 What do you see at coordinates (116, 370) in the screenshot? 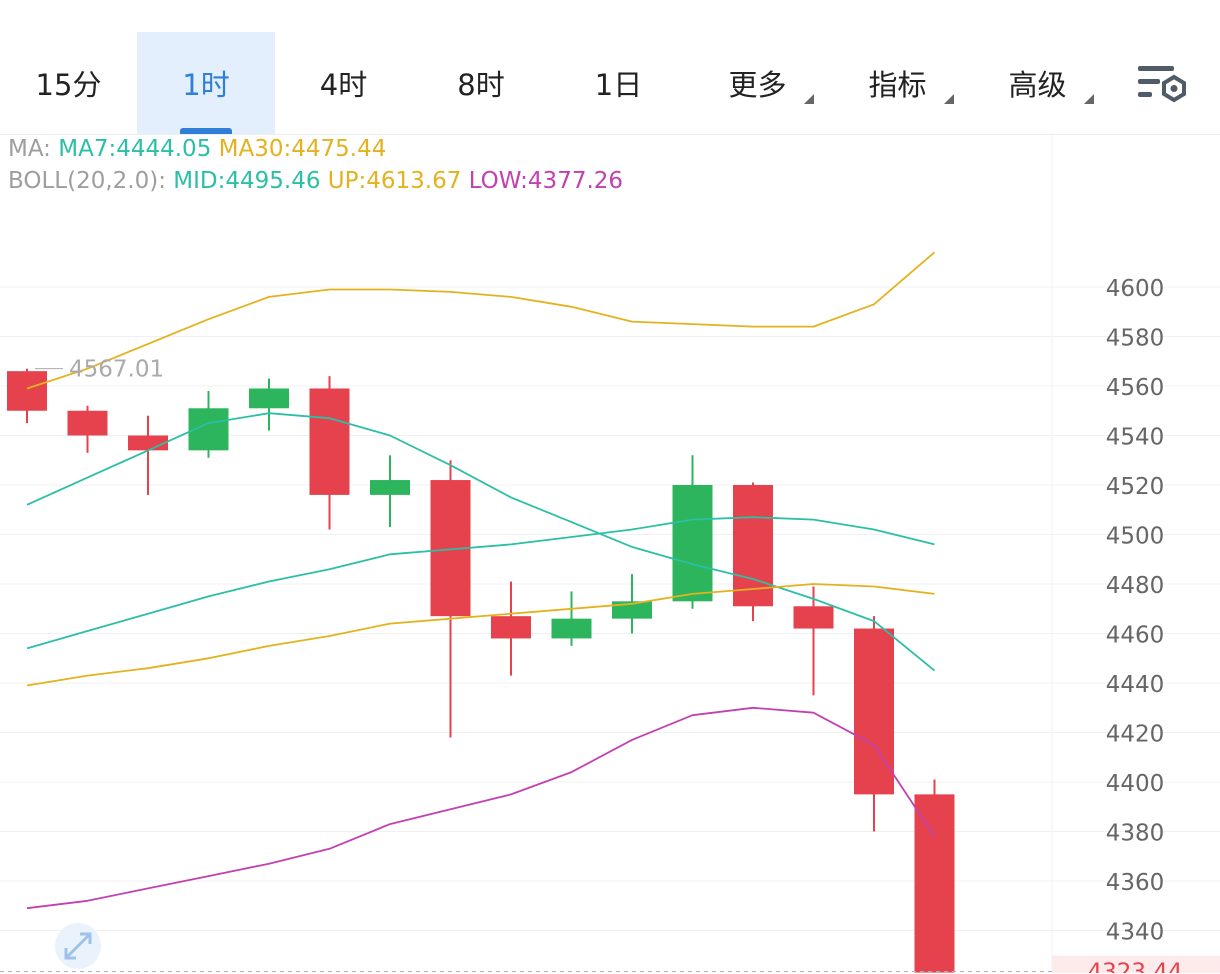
I see `high-price-label: 4567.01` at bounding box center [116, 370].